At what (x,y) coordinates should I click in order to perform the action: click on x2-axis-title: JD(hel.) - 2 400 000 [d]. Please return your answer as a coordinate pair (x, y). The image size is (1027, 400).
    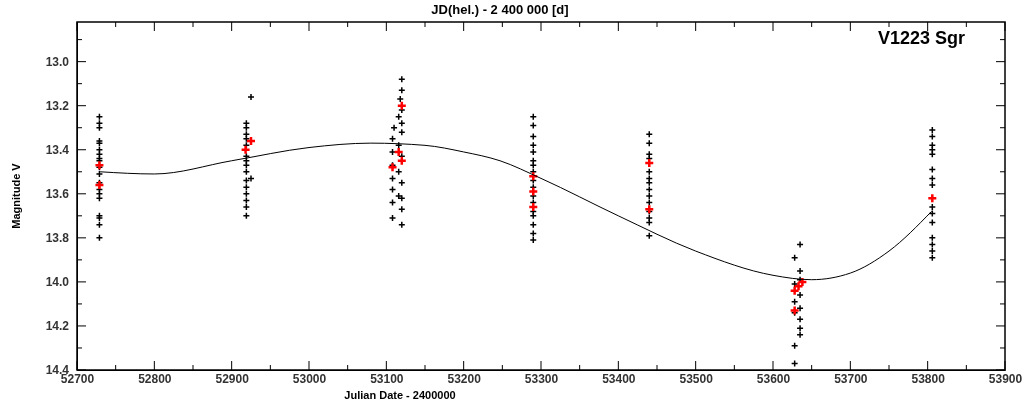
    Looking at the image, I should click on (500, 9).